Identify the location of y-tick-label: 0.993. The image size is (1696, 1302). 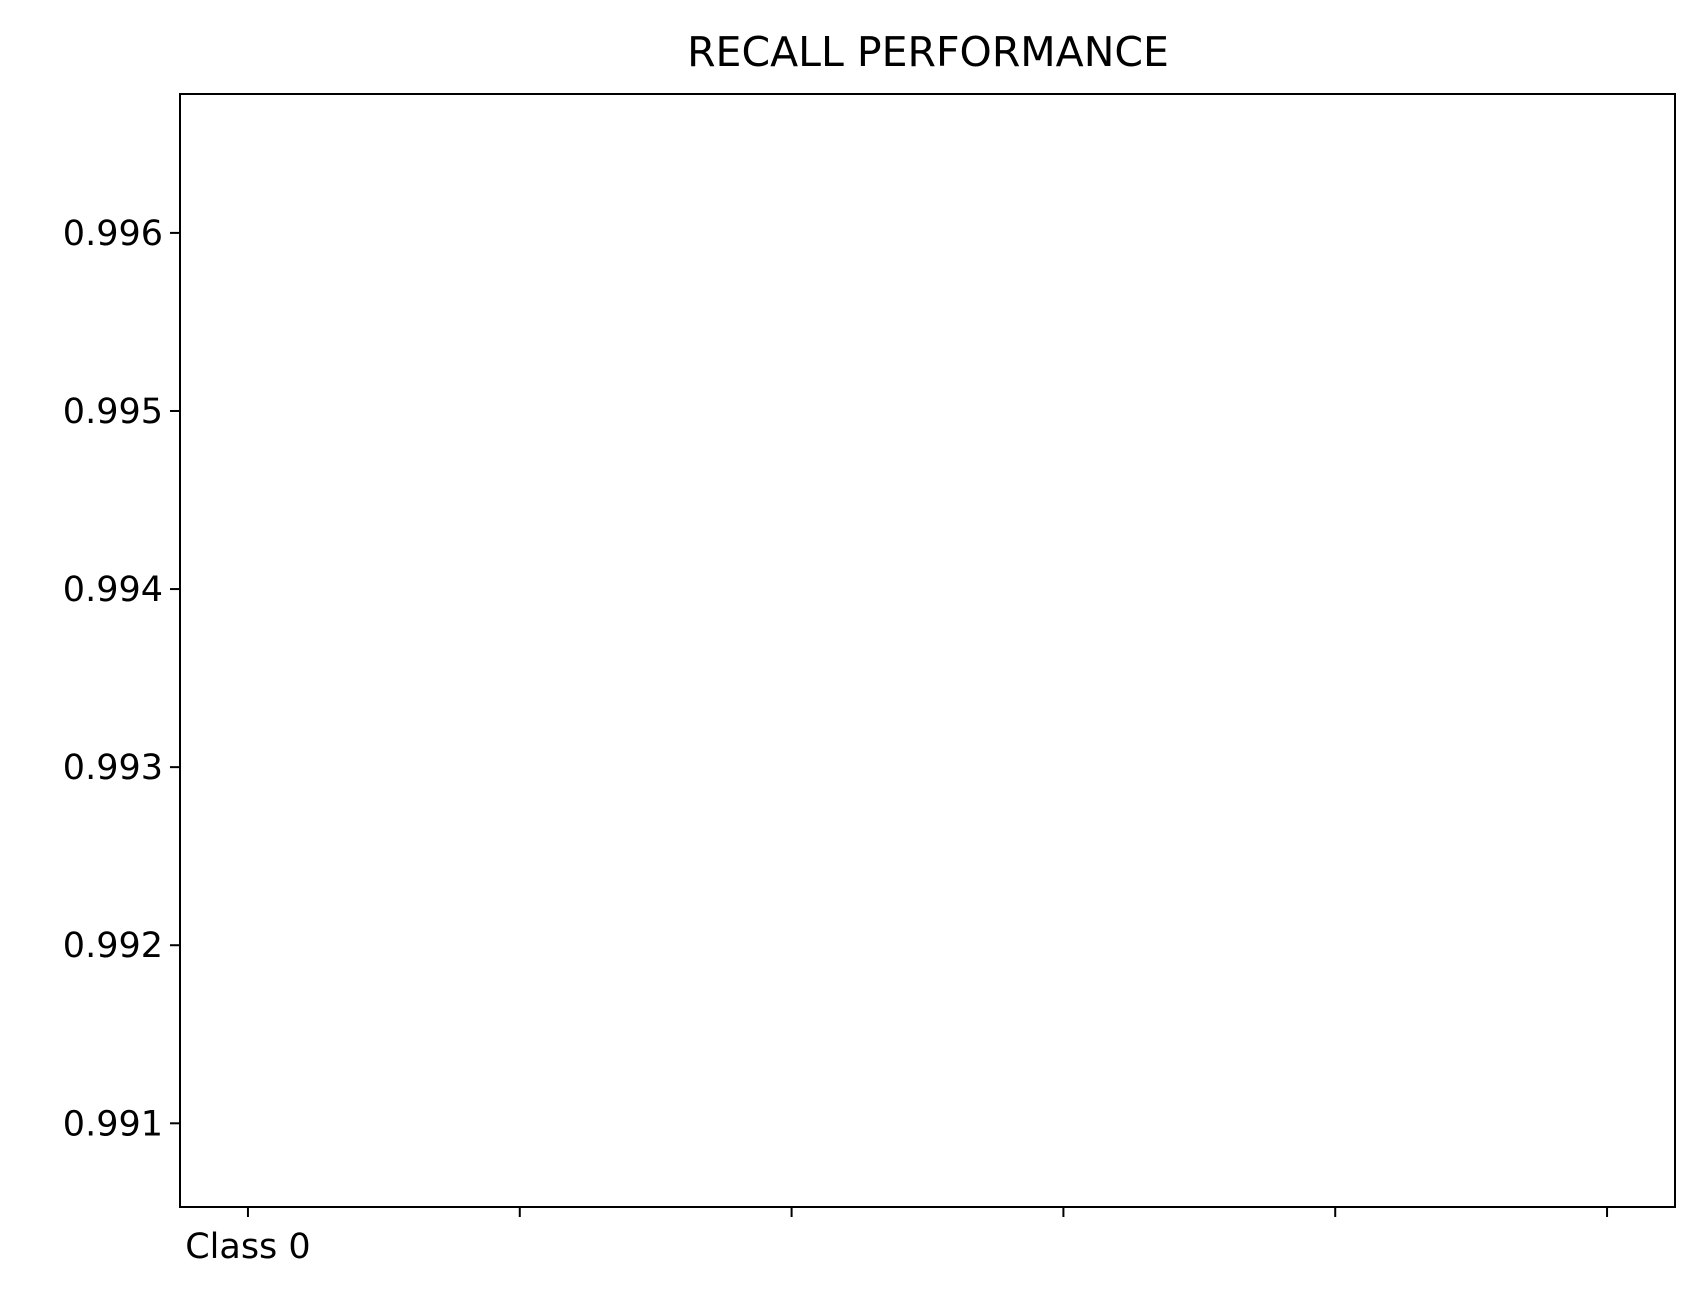
(113, 768).